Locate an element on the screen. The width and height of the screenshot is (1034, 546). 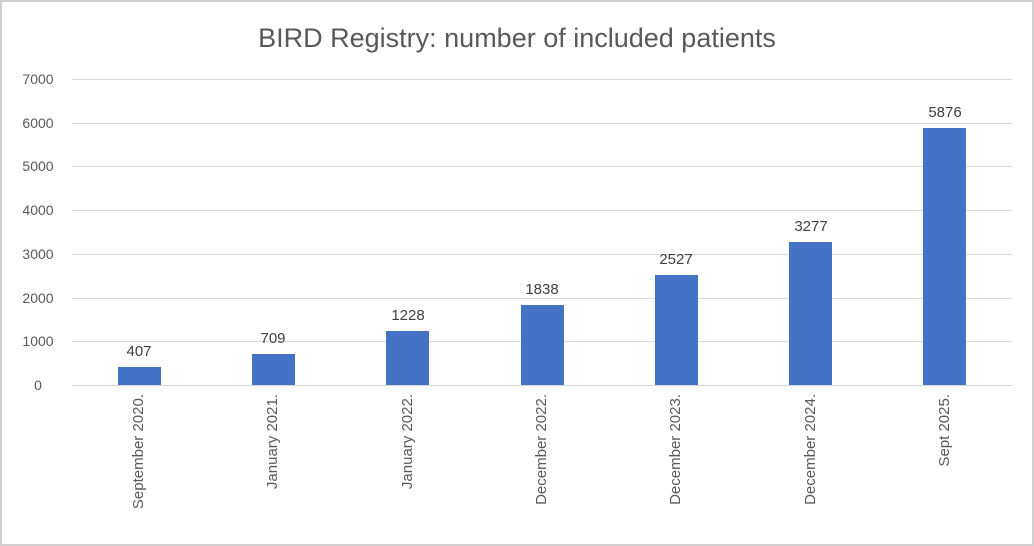
y-axis-tick-label: 1000 is located at coordinates (38, 341).